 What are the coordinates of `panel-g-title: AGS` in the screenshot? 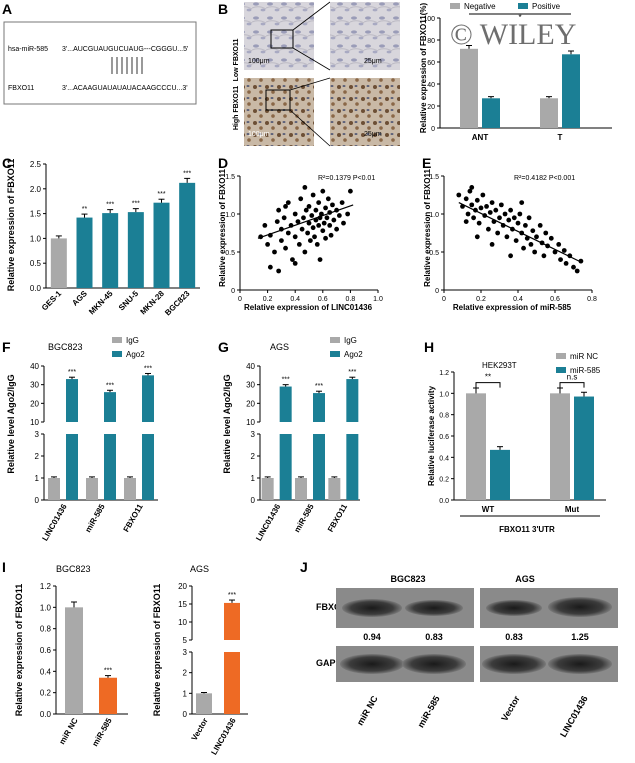 It's located at (279, 347).